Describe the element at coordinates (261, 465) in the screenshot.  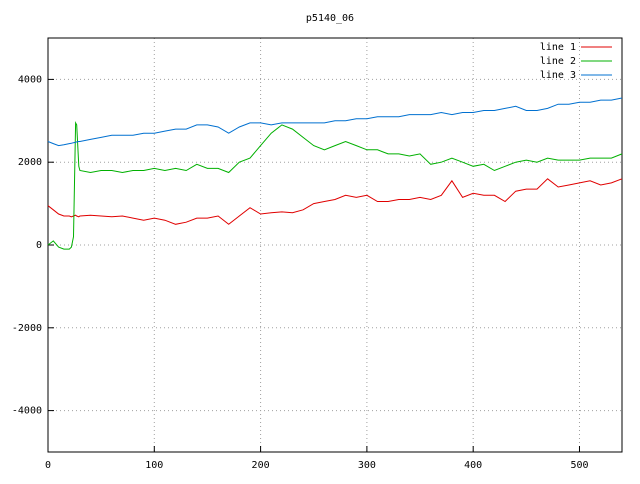
I see `x-tick-label: 200` at that location.